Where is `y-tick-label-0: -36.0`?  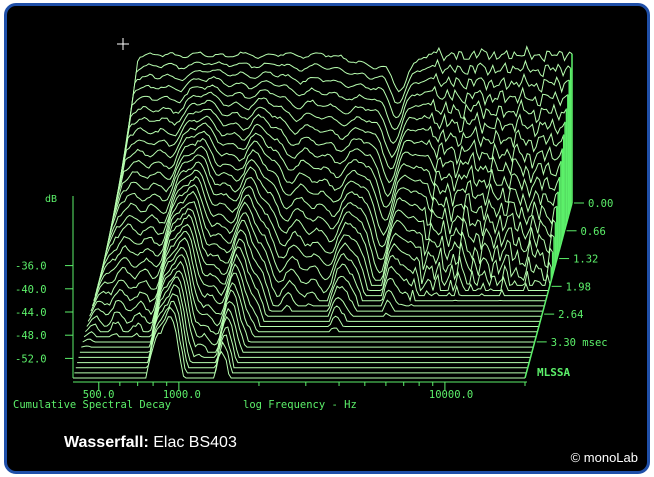 y-tick-label-0: -36.0 is located at coordinates (31, 267).